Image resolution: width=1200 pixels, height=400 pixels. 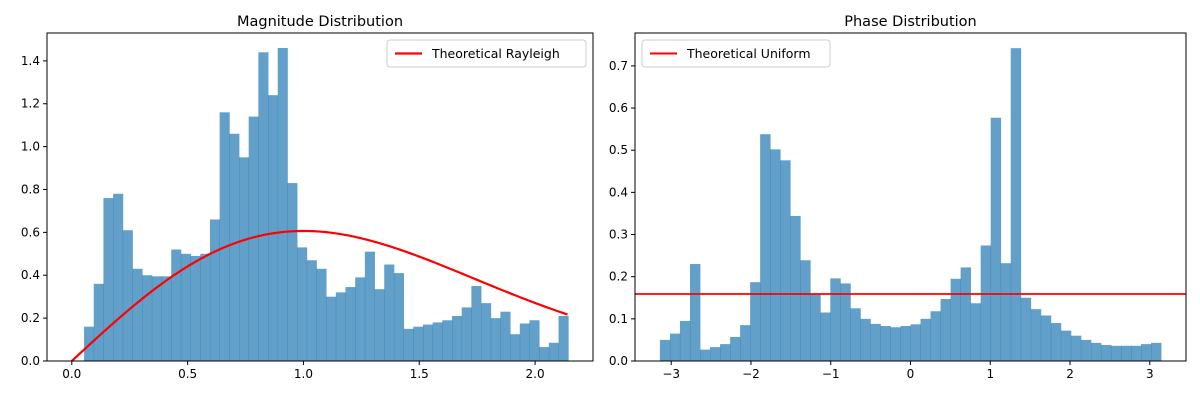 What do you see at coordinates (30, 361) in the screenshot?
I see `magnitude-y-tick-label: 0.0` at bounding box center [30, 361].